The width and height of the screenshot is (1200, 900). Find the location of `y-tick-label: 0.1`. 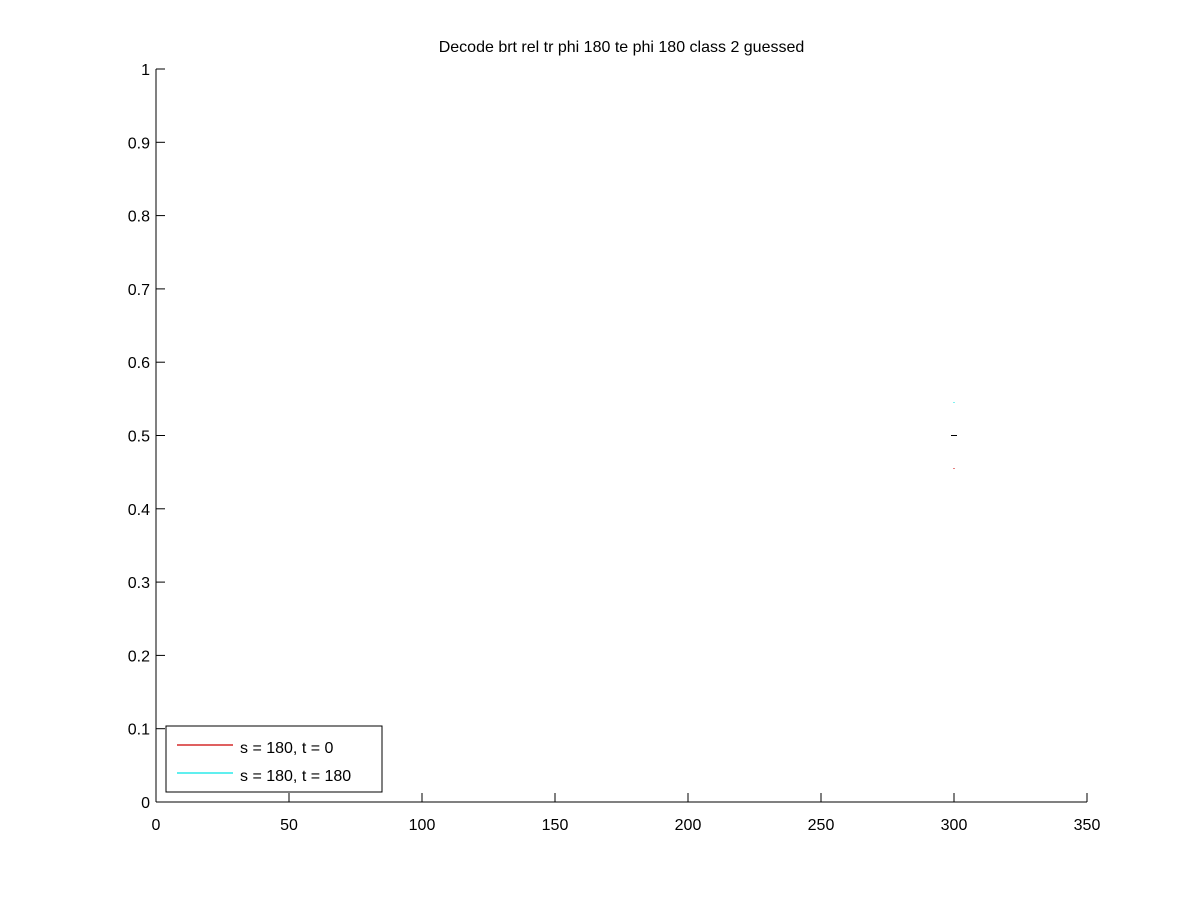

y-tick-label: 0.1 is located at coordinates (139, 730).